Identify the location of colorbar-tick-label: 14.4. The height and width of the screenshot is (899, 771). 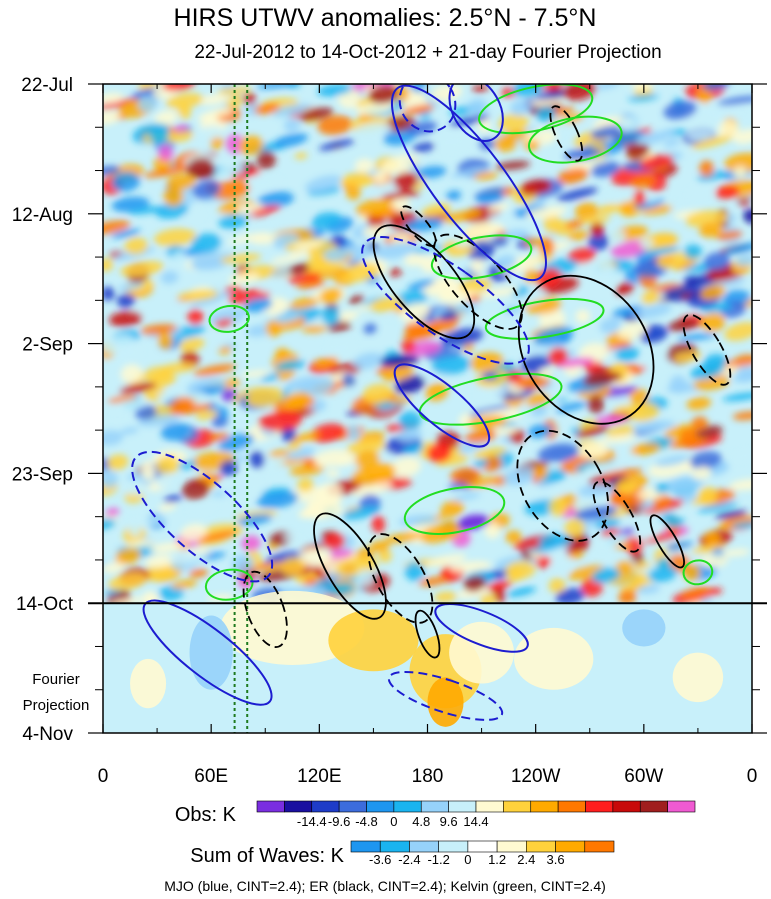
(475, 821).